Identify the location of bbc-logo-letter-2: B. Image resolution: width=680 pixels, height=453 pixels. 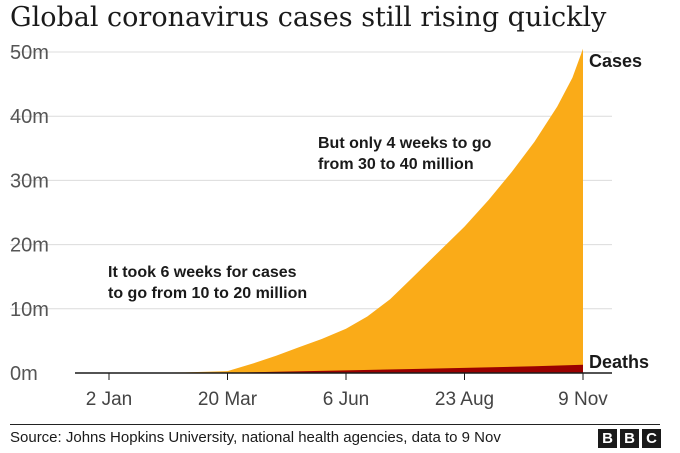
(629, 438).